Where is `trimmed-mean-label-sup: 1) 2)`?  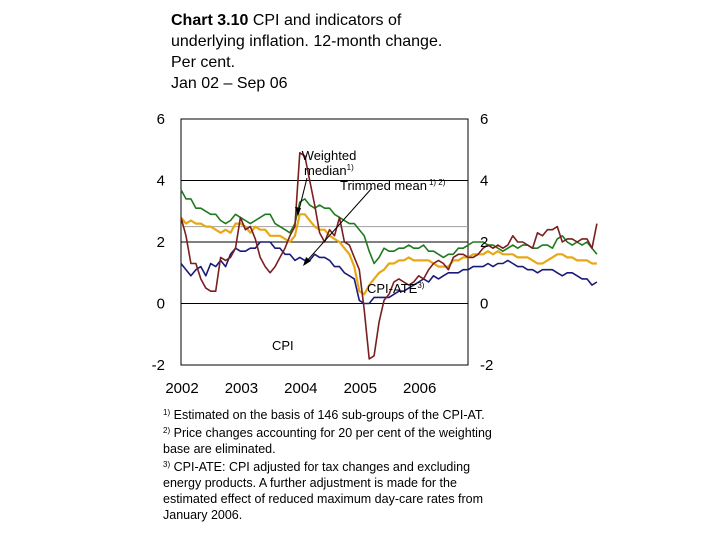
trimmed-mean-label-sup: 1) 2) is located at coordinates (437, 182).